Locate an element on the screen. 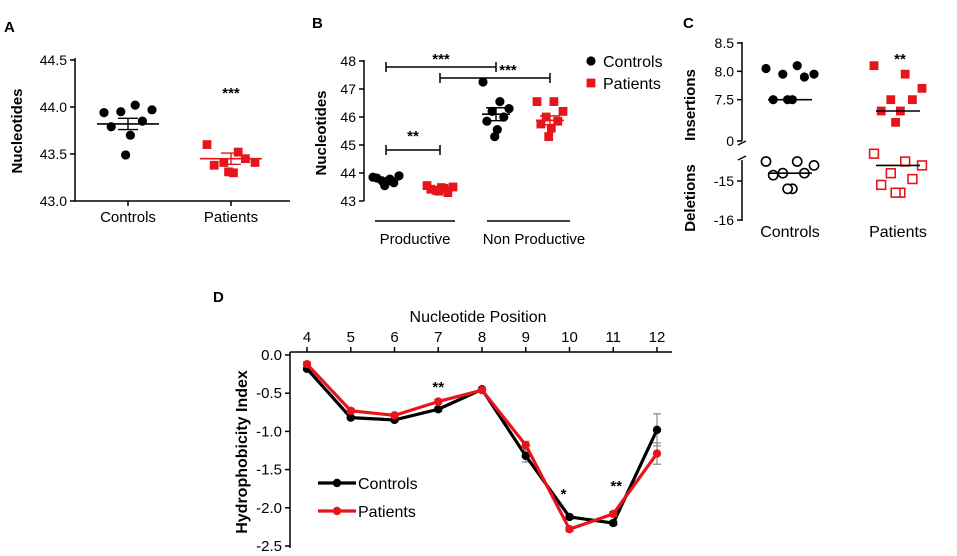  panel-d-y-tick-label: 0.0 is located at coordinates (271, 355).